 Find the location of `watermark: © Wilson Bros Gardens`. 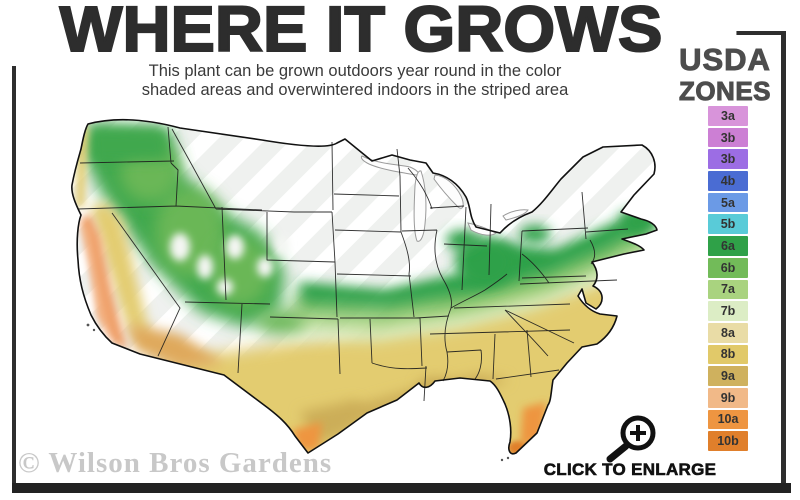

watermark: © Wilson Bros Gardens is located at coordinates (175, 463).